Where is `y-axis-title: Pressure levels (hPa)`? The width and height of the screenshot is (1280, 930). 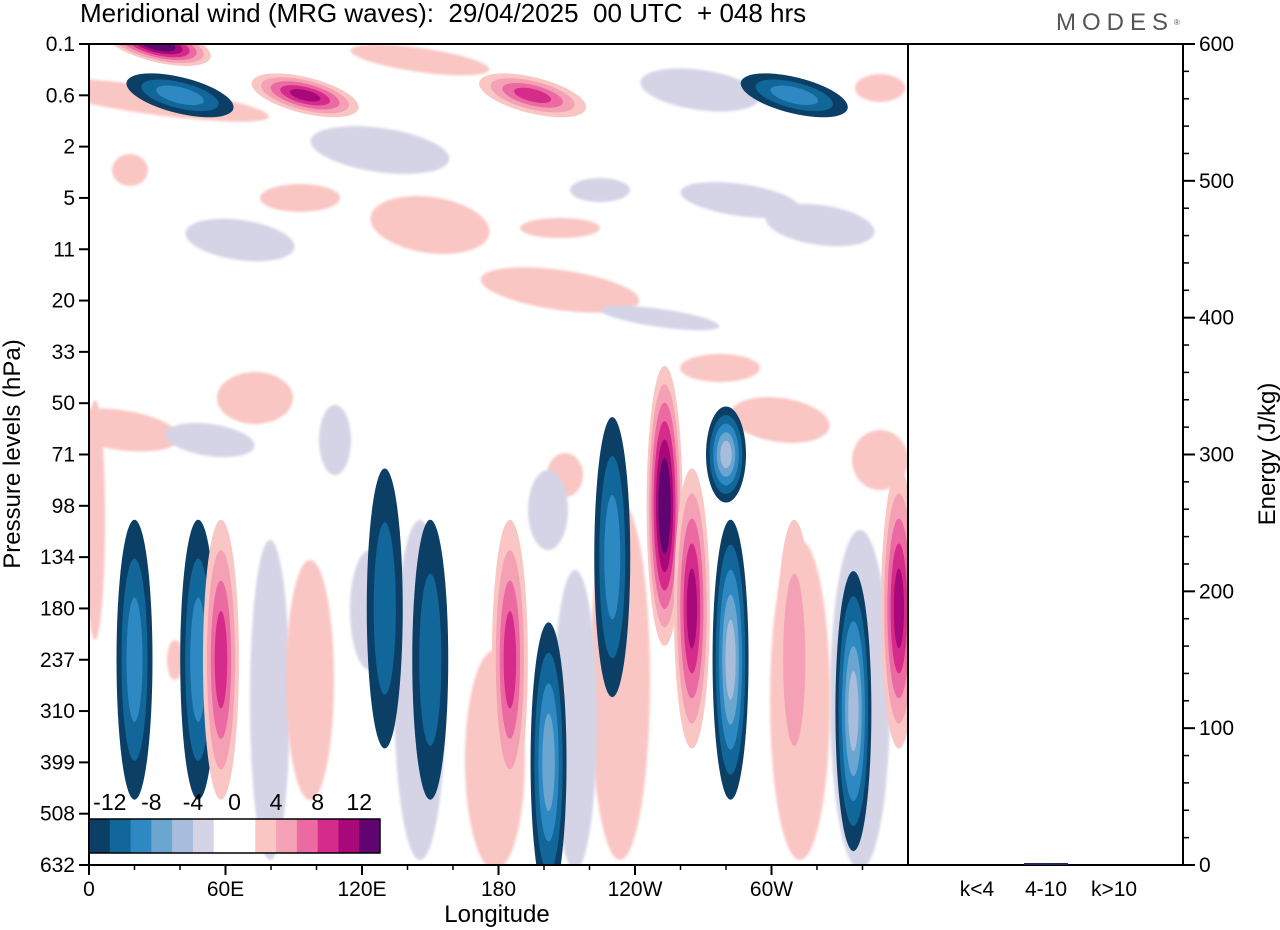 y-axis-title: Pressure levels (hPa) is located at coordinates (13, 453).